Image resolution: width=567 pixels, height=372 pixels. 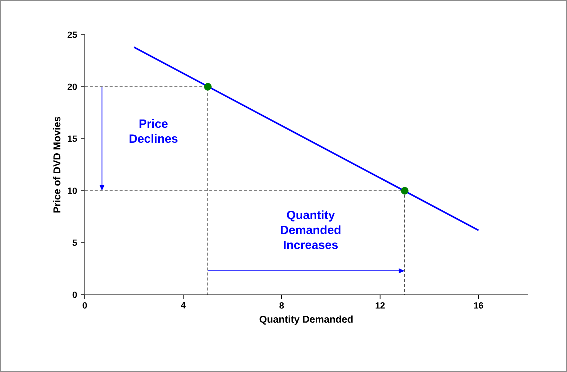 What do you see at coordinates (311, 230) in the screenshot?
I see `annotation: Quantity Demanded Increases` at bounding box center [311, 230].